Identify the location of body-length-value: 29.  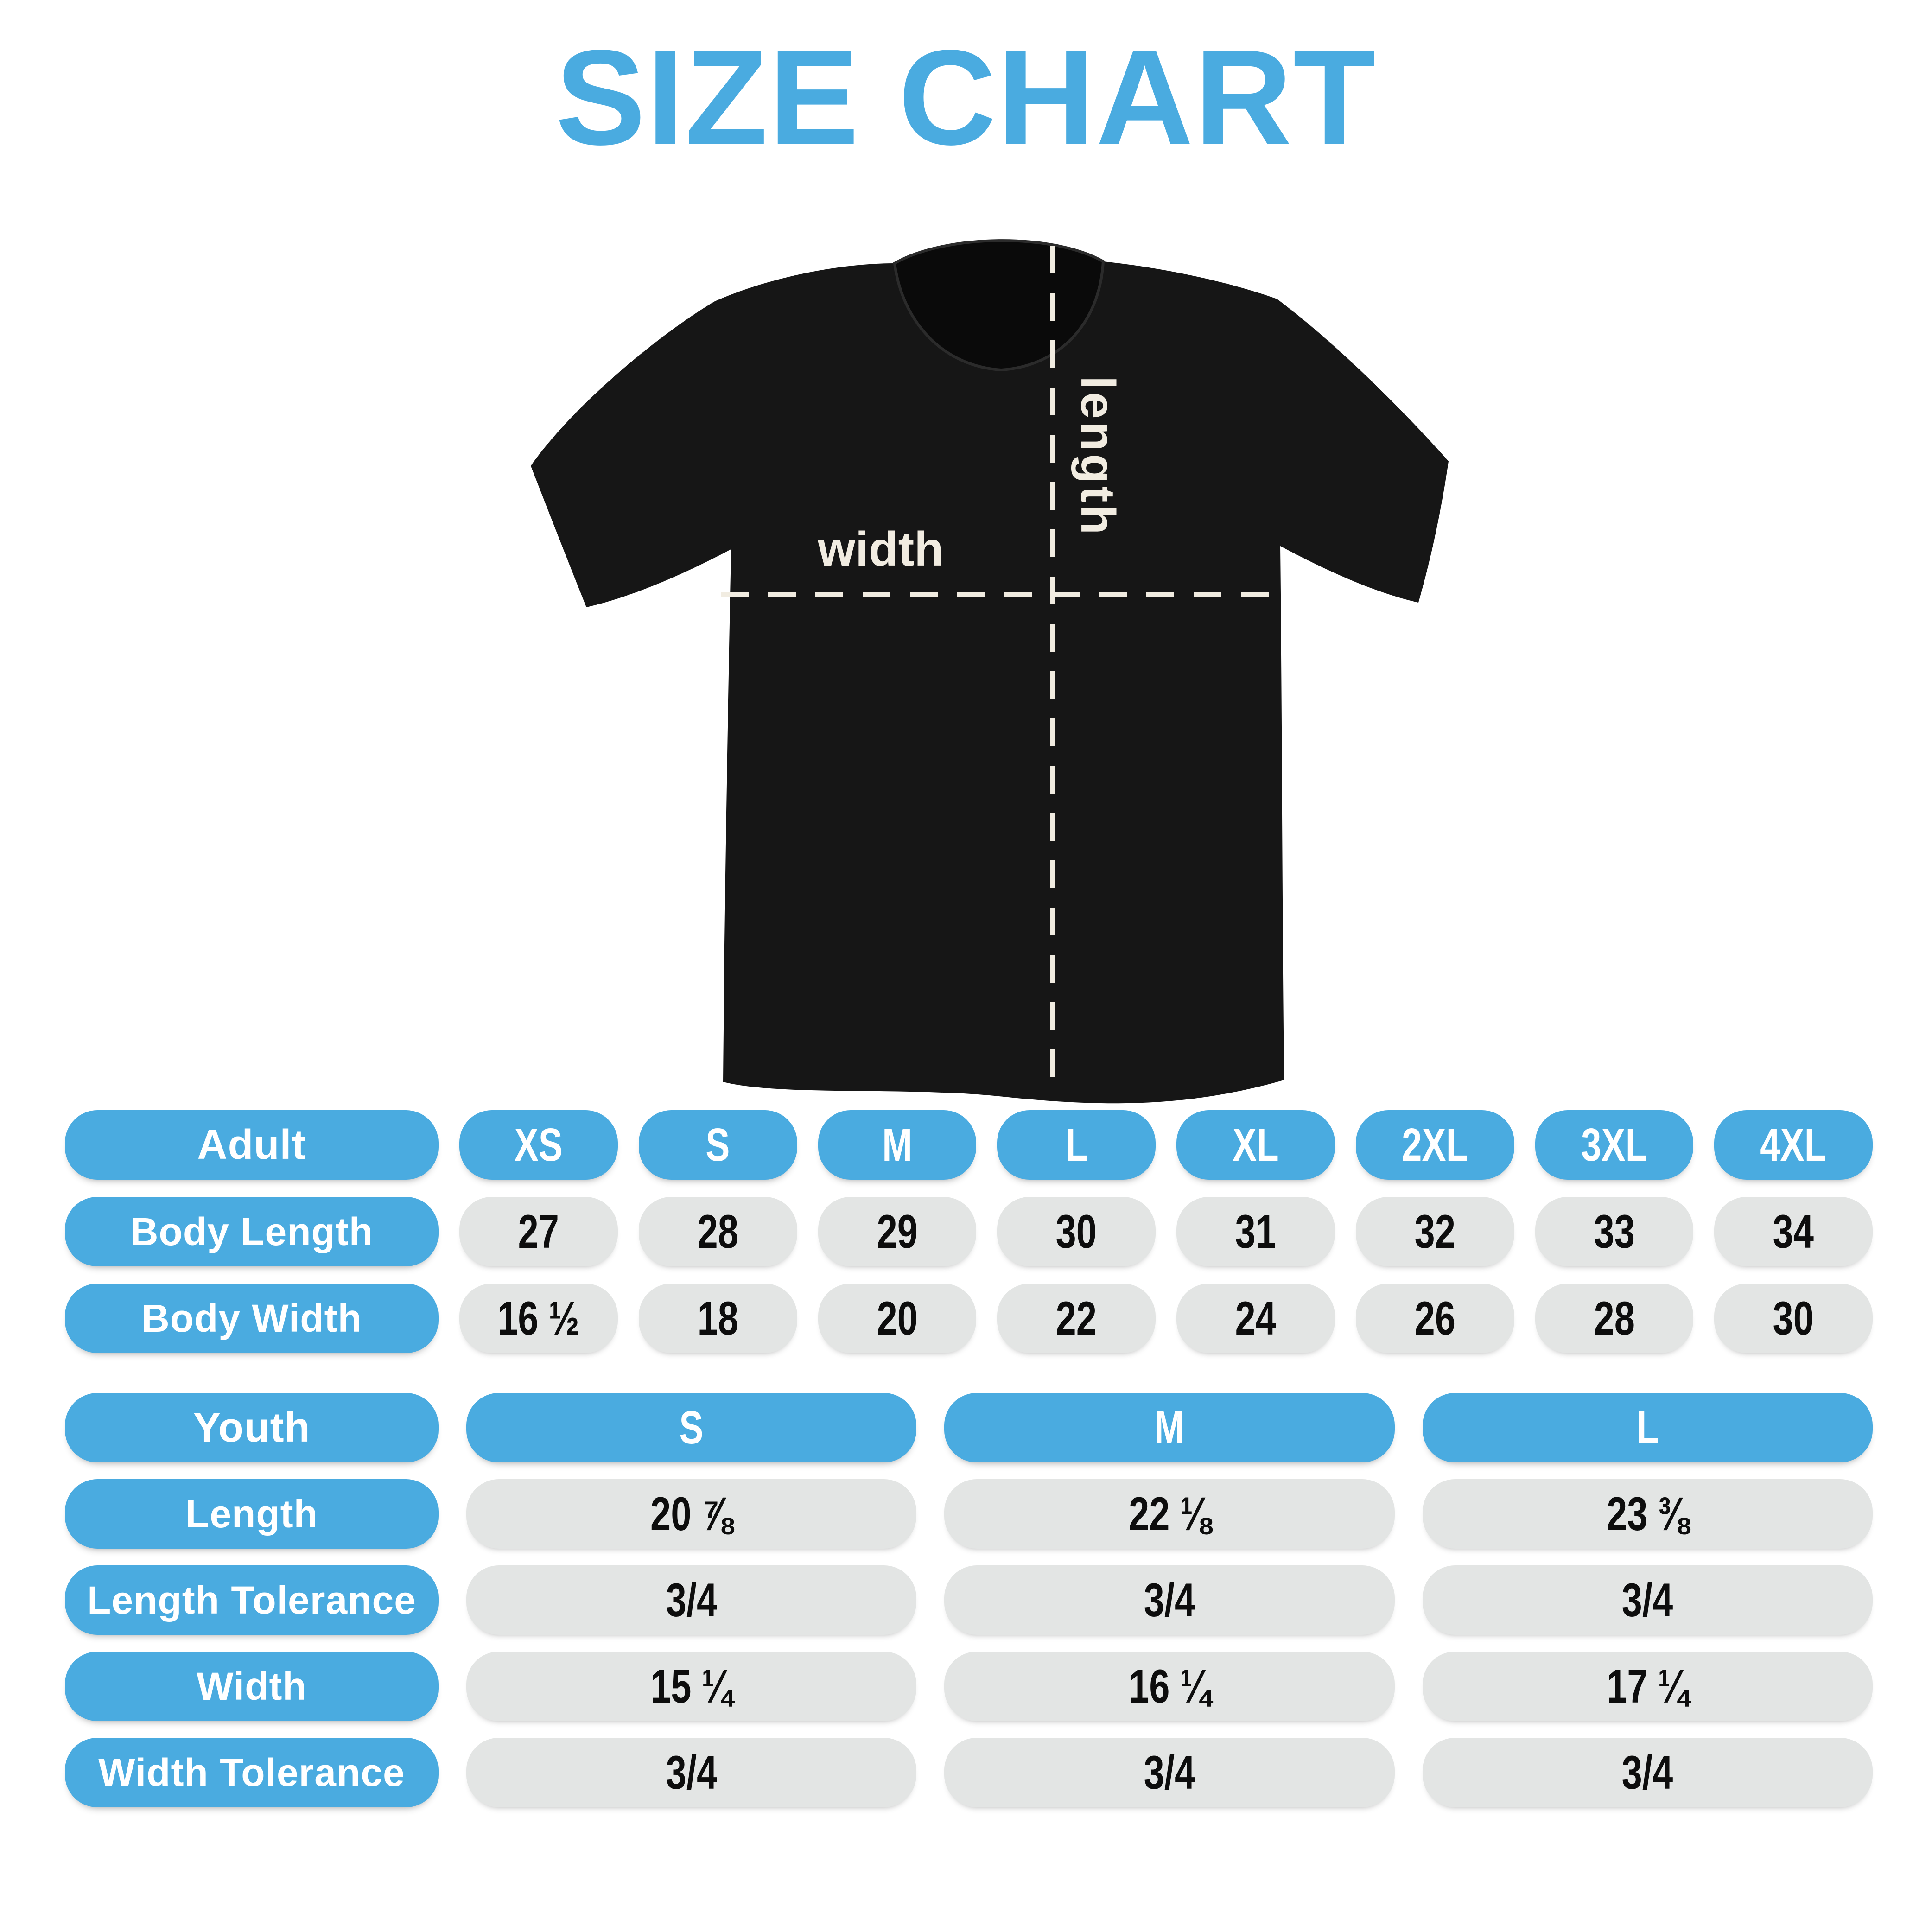
(897, 1231).